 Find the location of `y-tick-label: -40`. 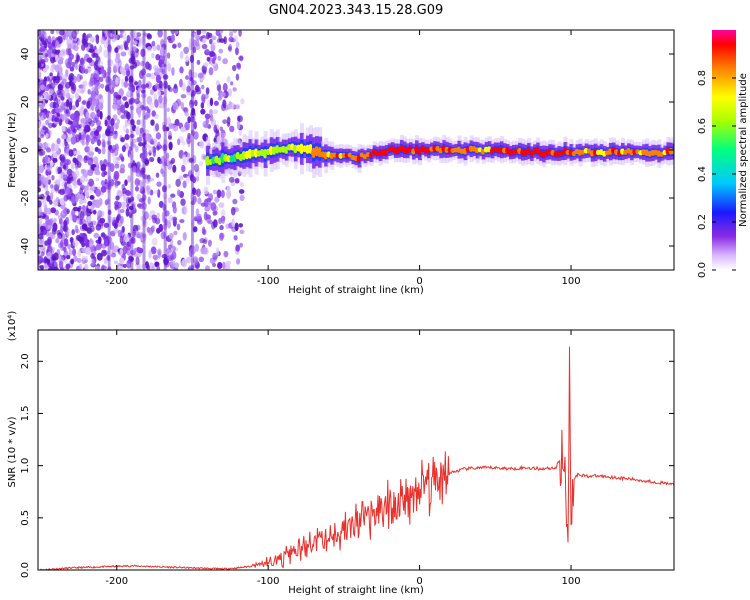

y-tick-label: -40 is located at coordinates (25, 246).